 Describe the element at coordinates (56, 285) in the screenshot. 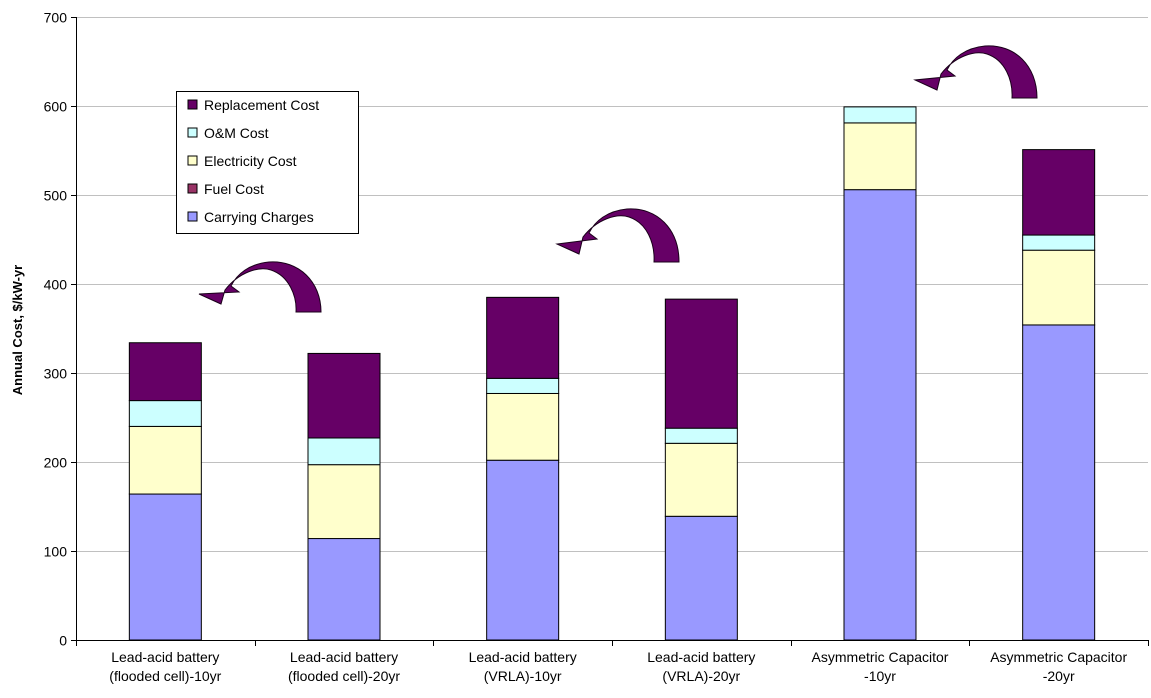

I see `y-tick-label: 400` at that location.